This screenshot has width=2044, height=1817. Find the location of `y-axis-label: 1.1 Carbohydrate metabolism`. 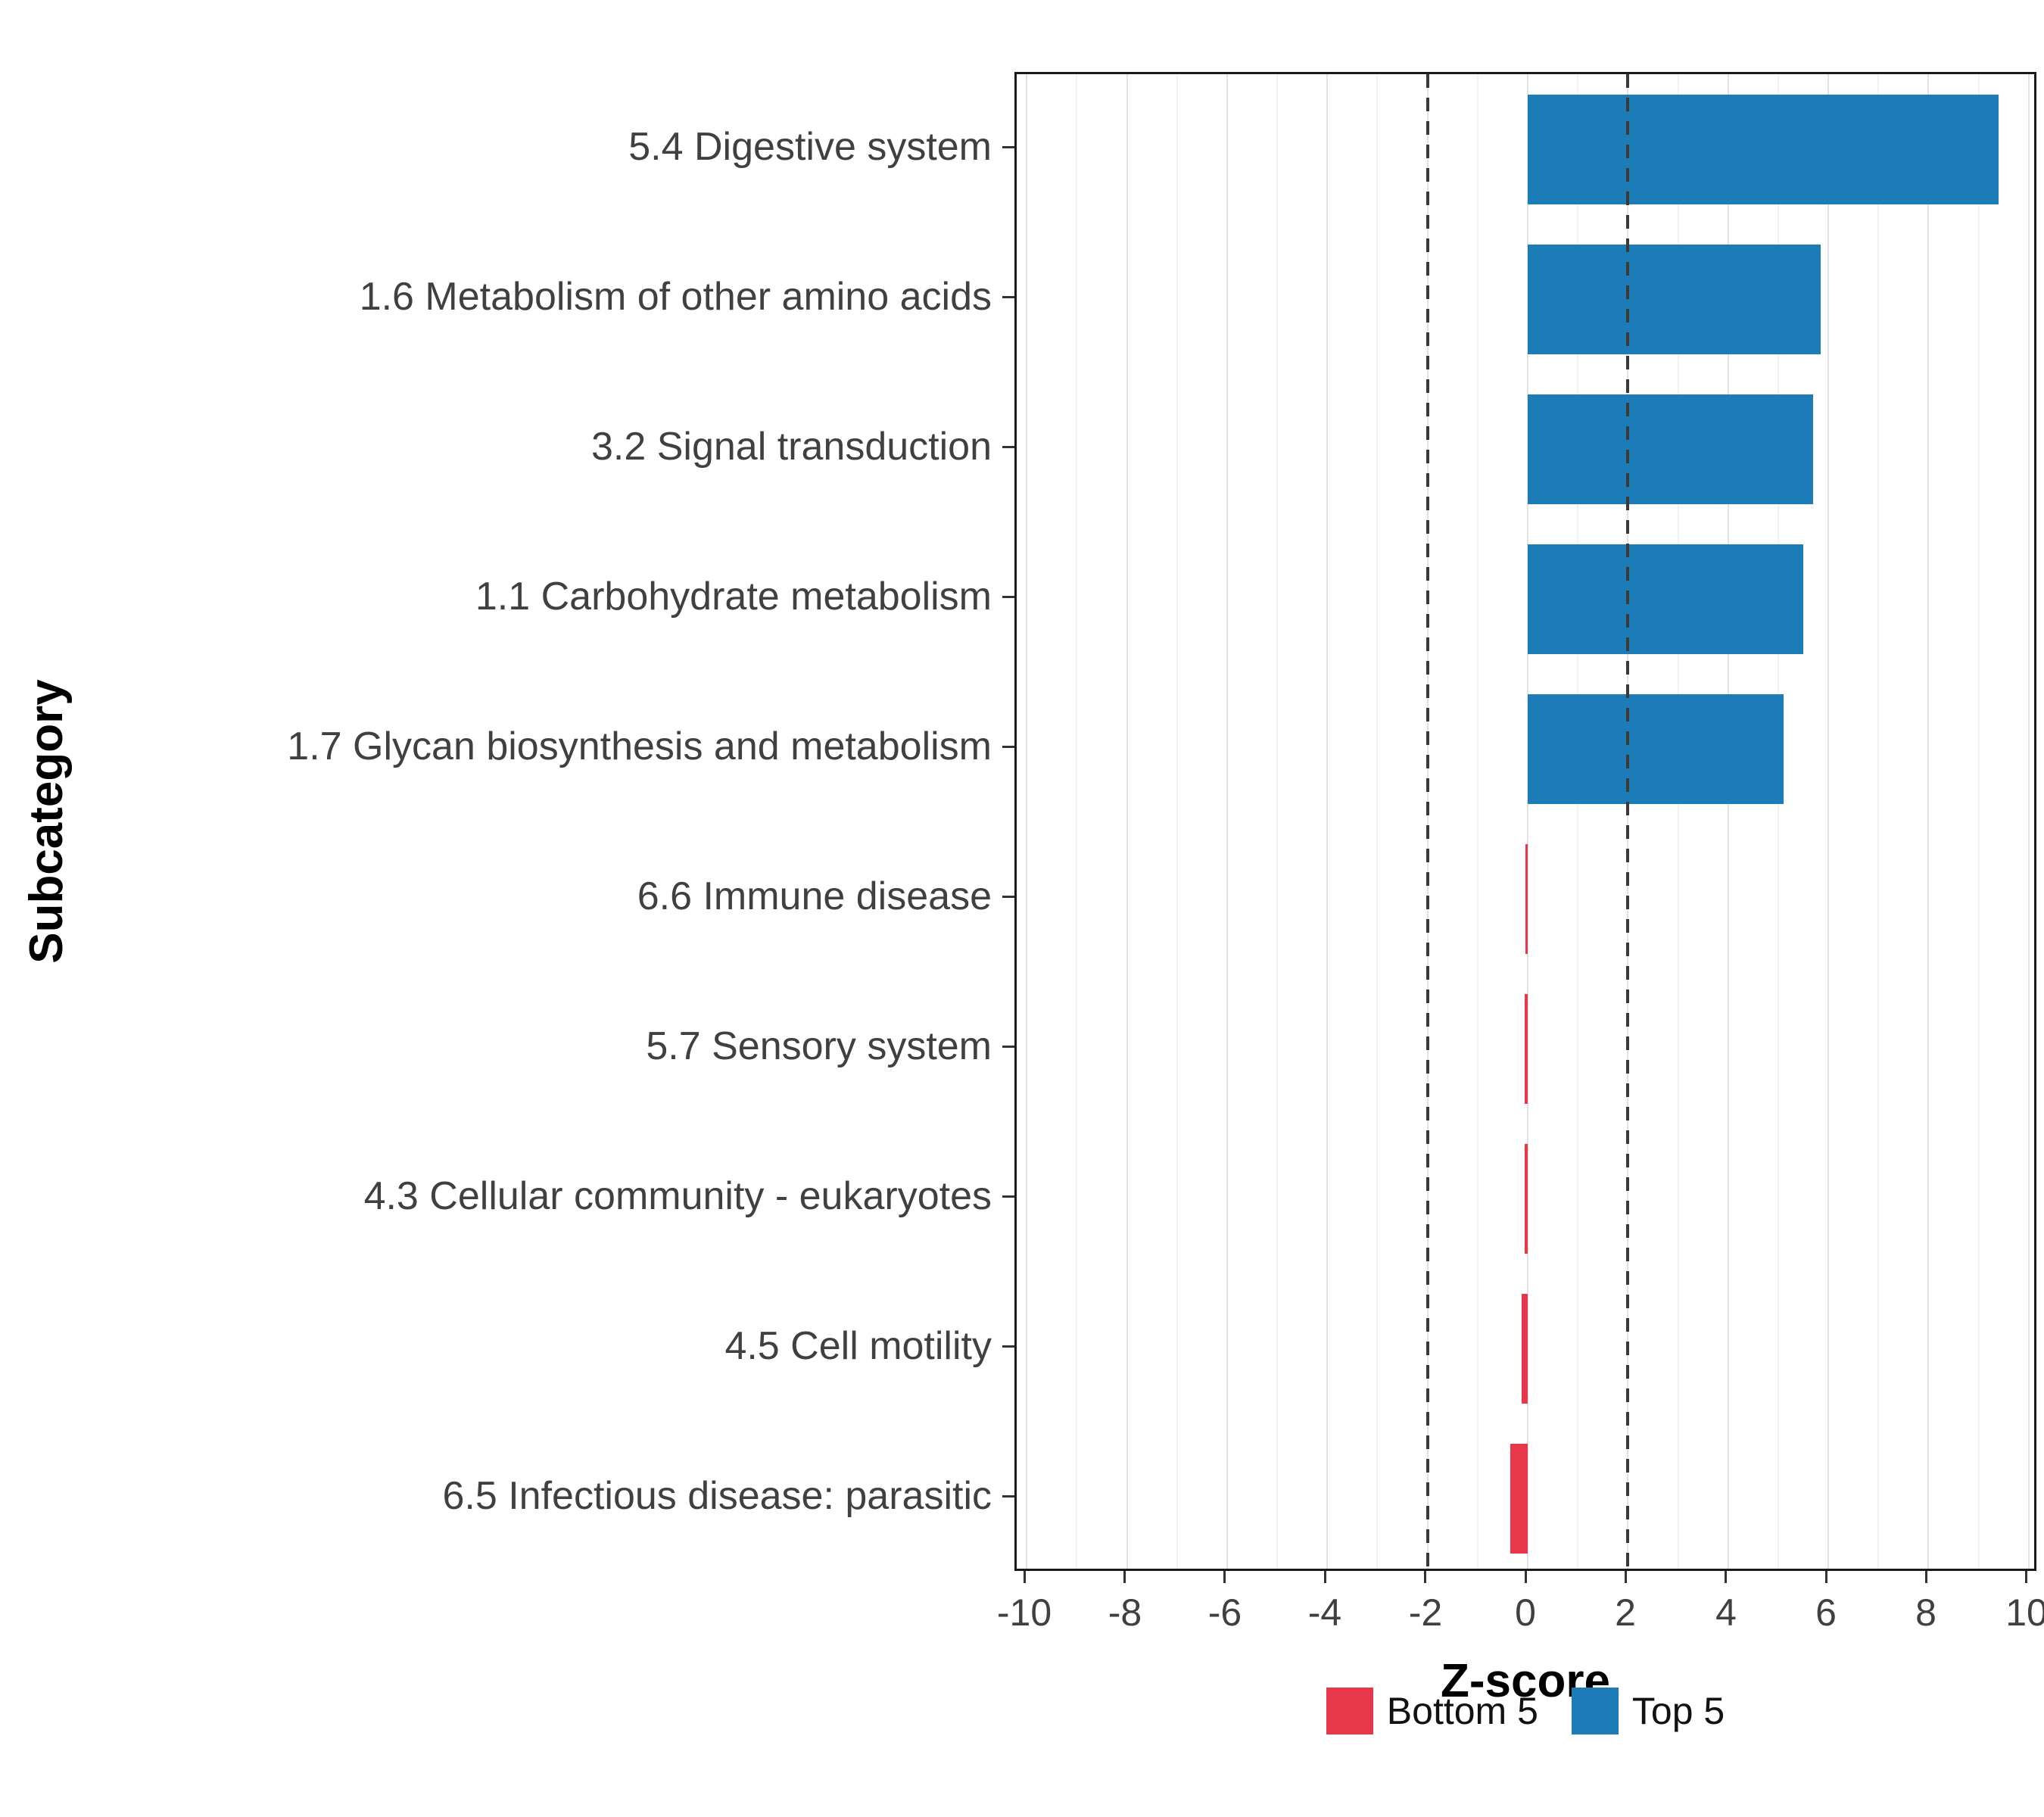

y-axis-label: 1.1 Carbohydrate metabolism is located at coordinates (733, 597).